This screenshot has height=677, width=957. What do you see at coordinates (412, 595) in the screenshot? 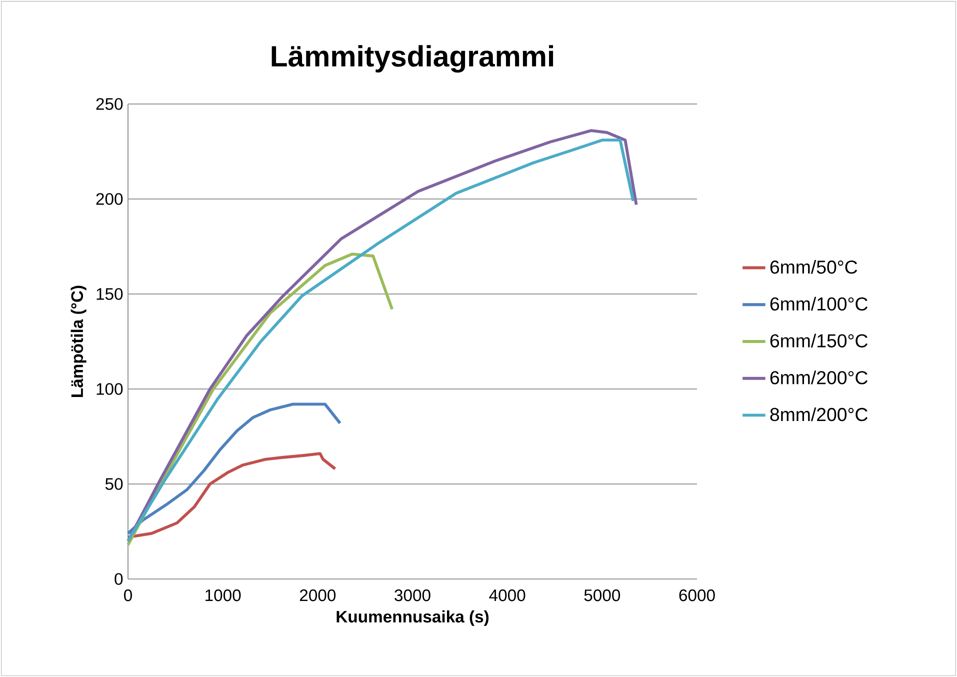
I see `x-tick-label: 3000` at bounding box center [412, 595].